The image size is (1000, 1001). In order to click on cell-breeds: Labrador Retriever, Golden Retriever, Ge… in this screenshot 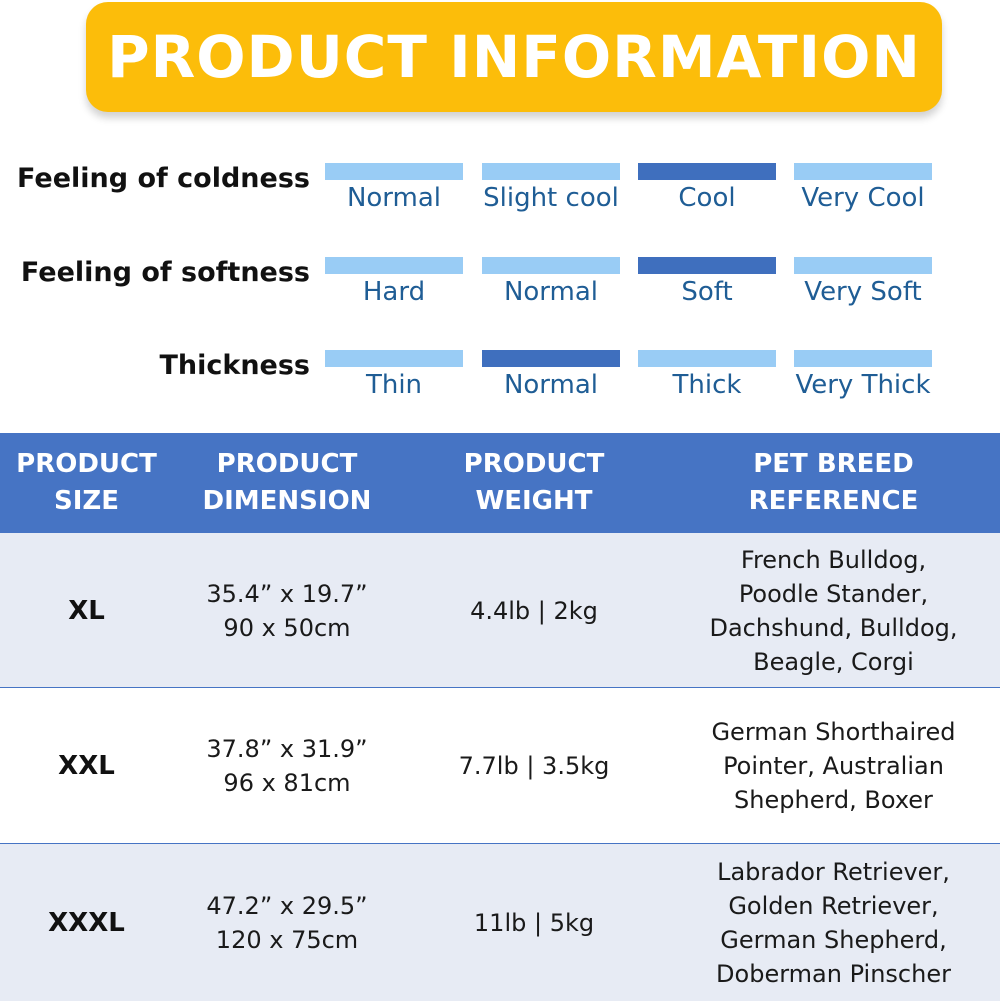, I will do `click(833, 922)`.